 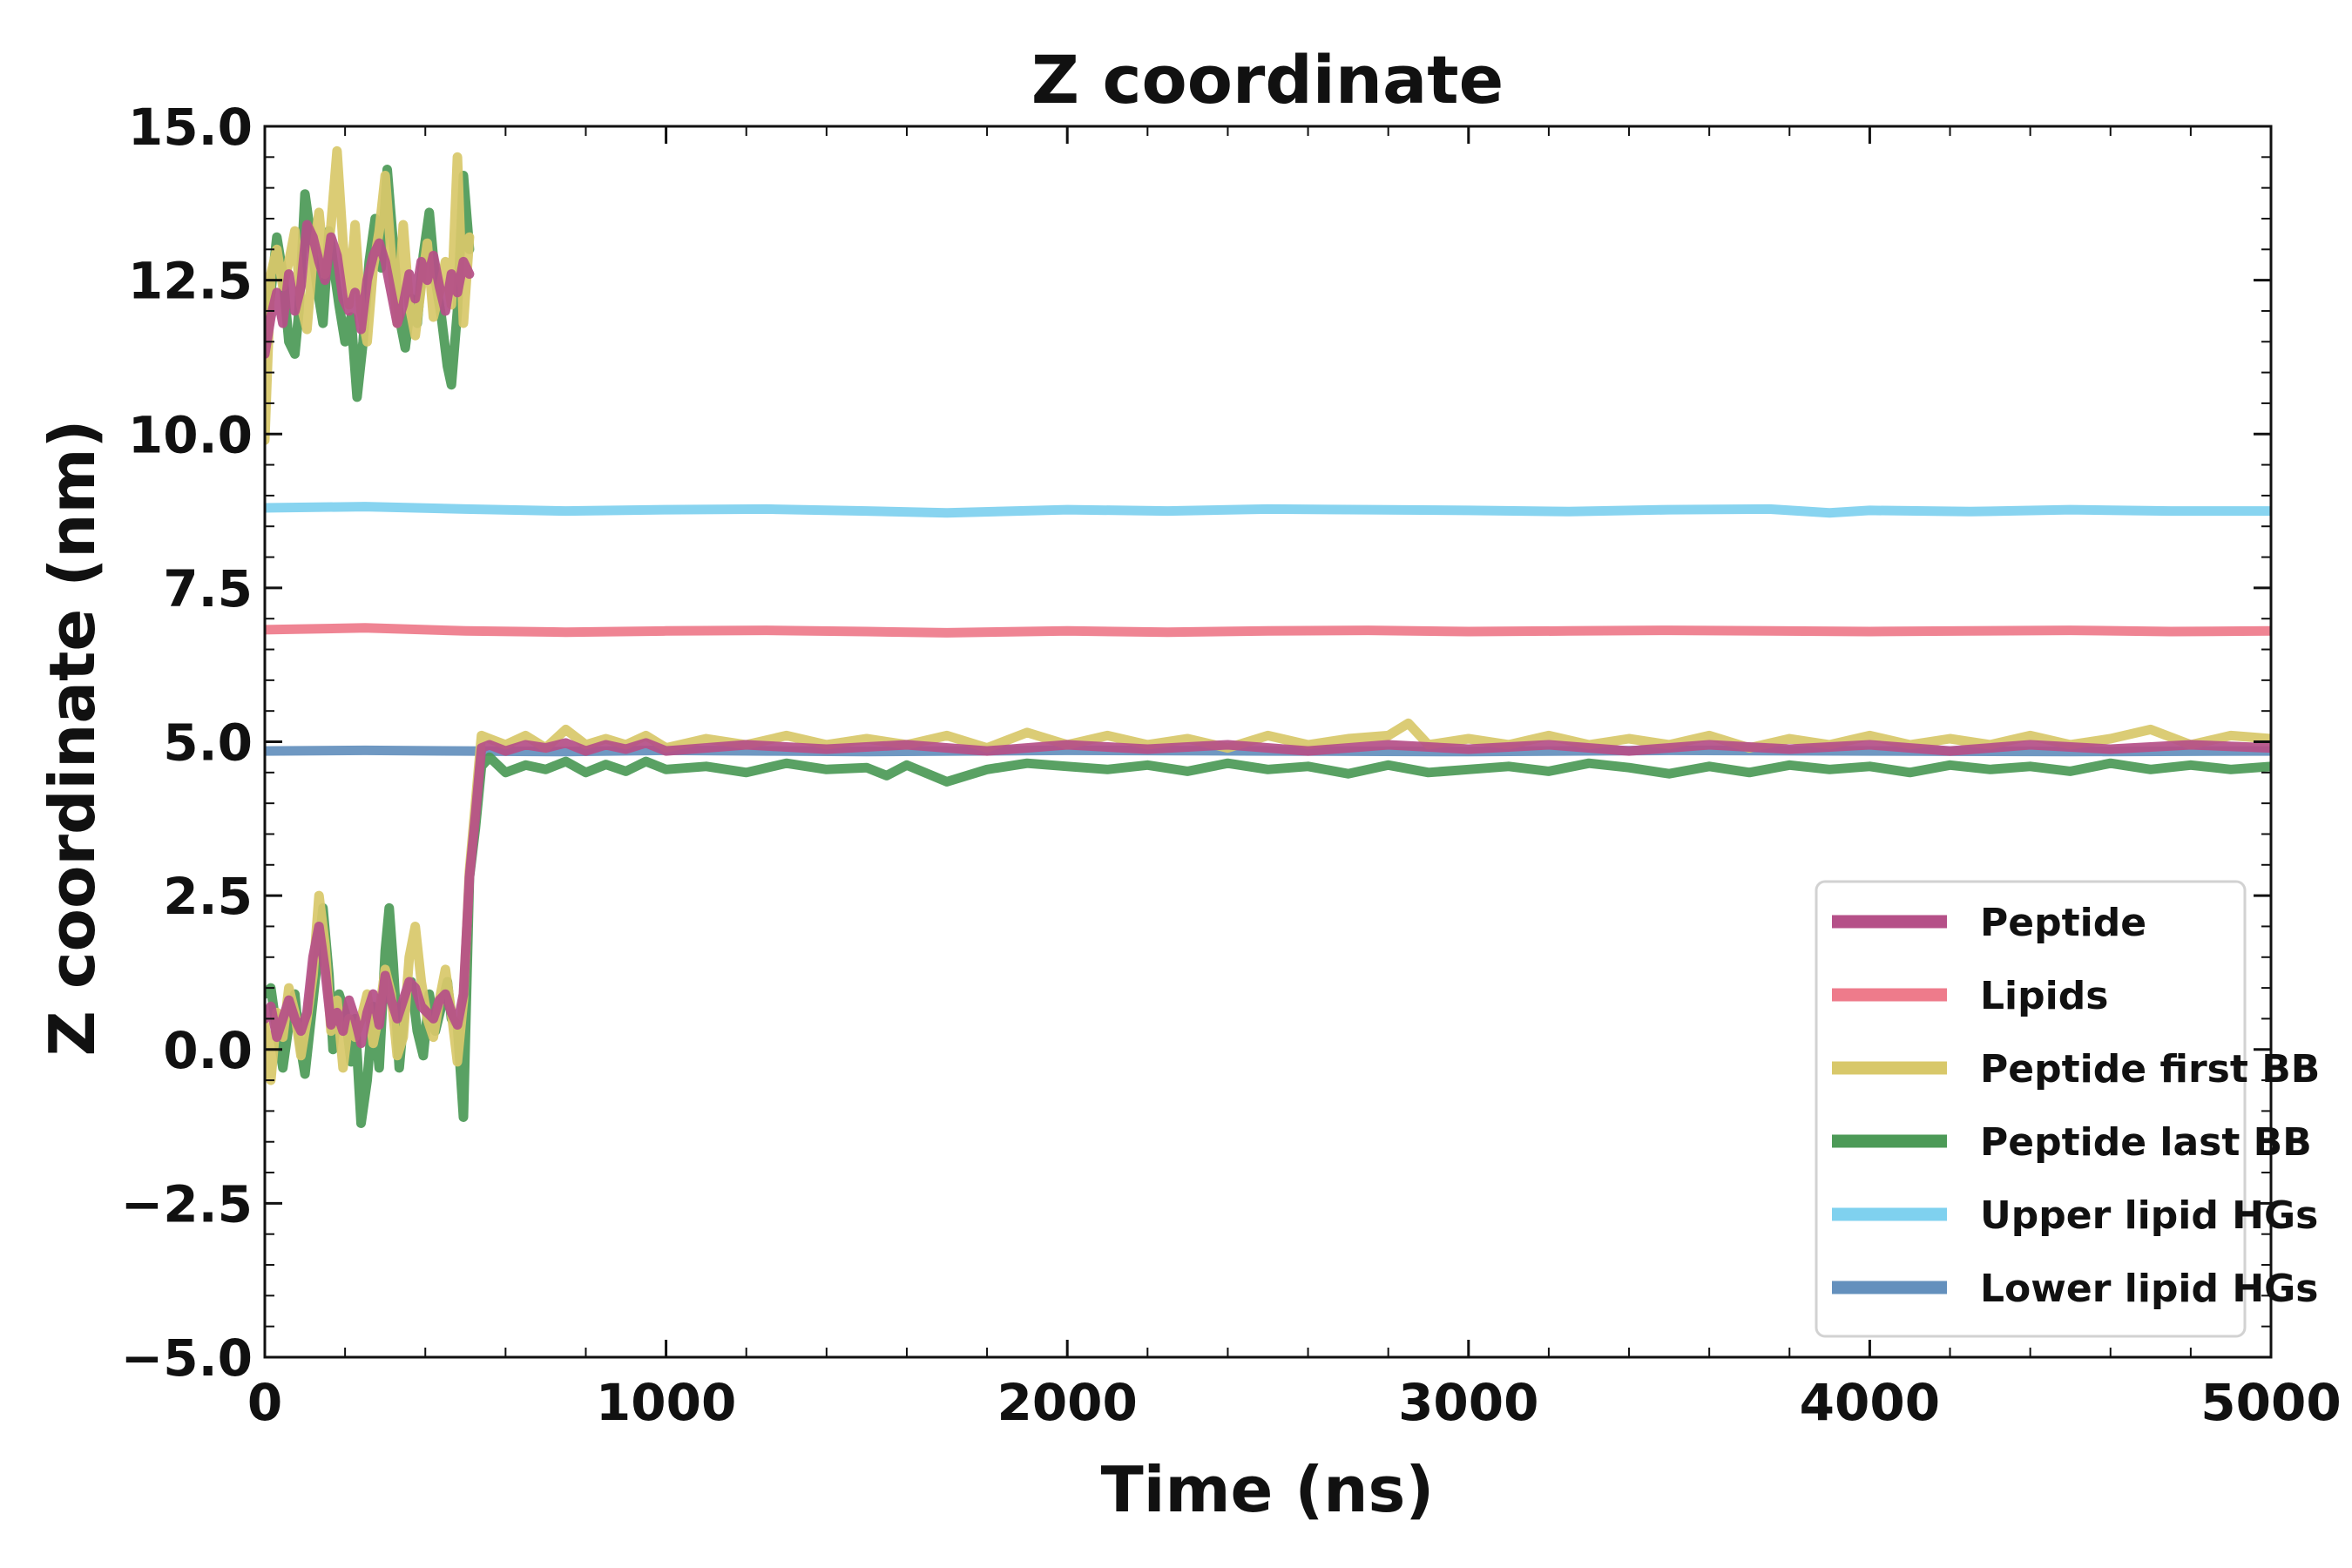 What do you see at coordinates (208, 743) in the screenshot?
I see `y-tick-label: 5.0` at bounding box center [208, 743].